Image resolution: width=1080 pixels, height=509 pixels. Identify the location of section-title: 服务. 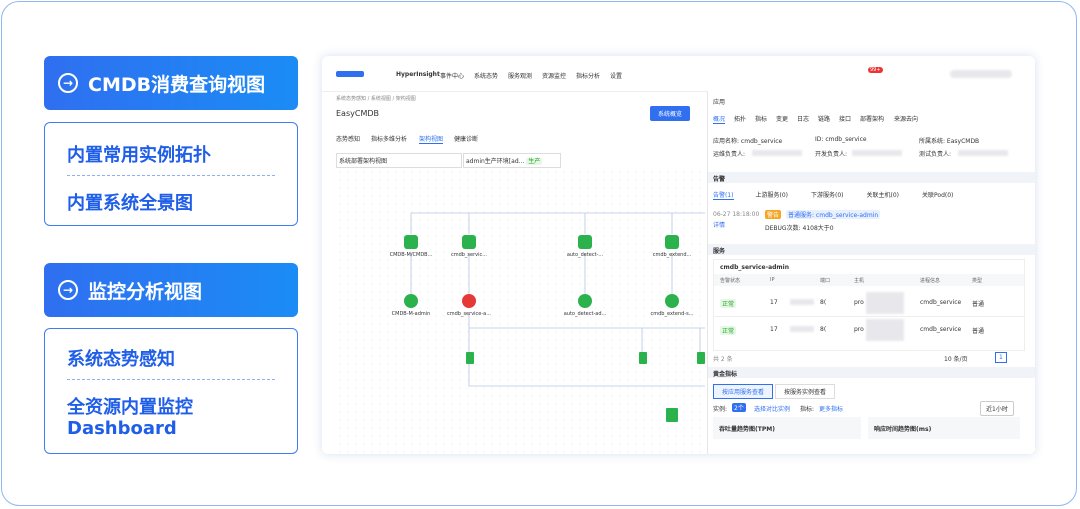
(719, 251).